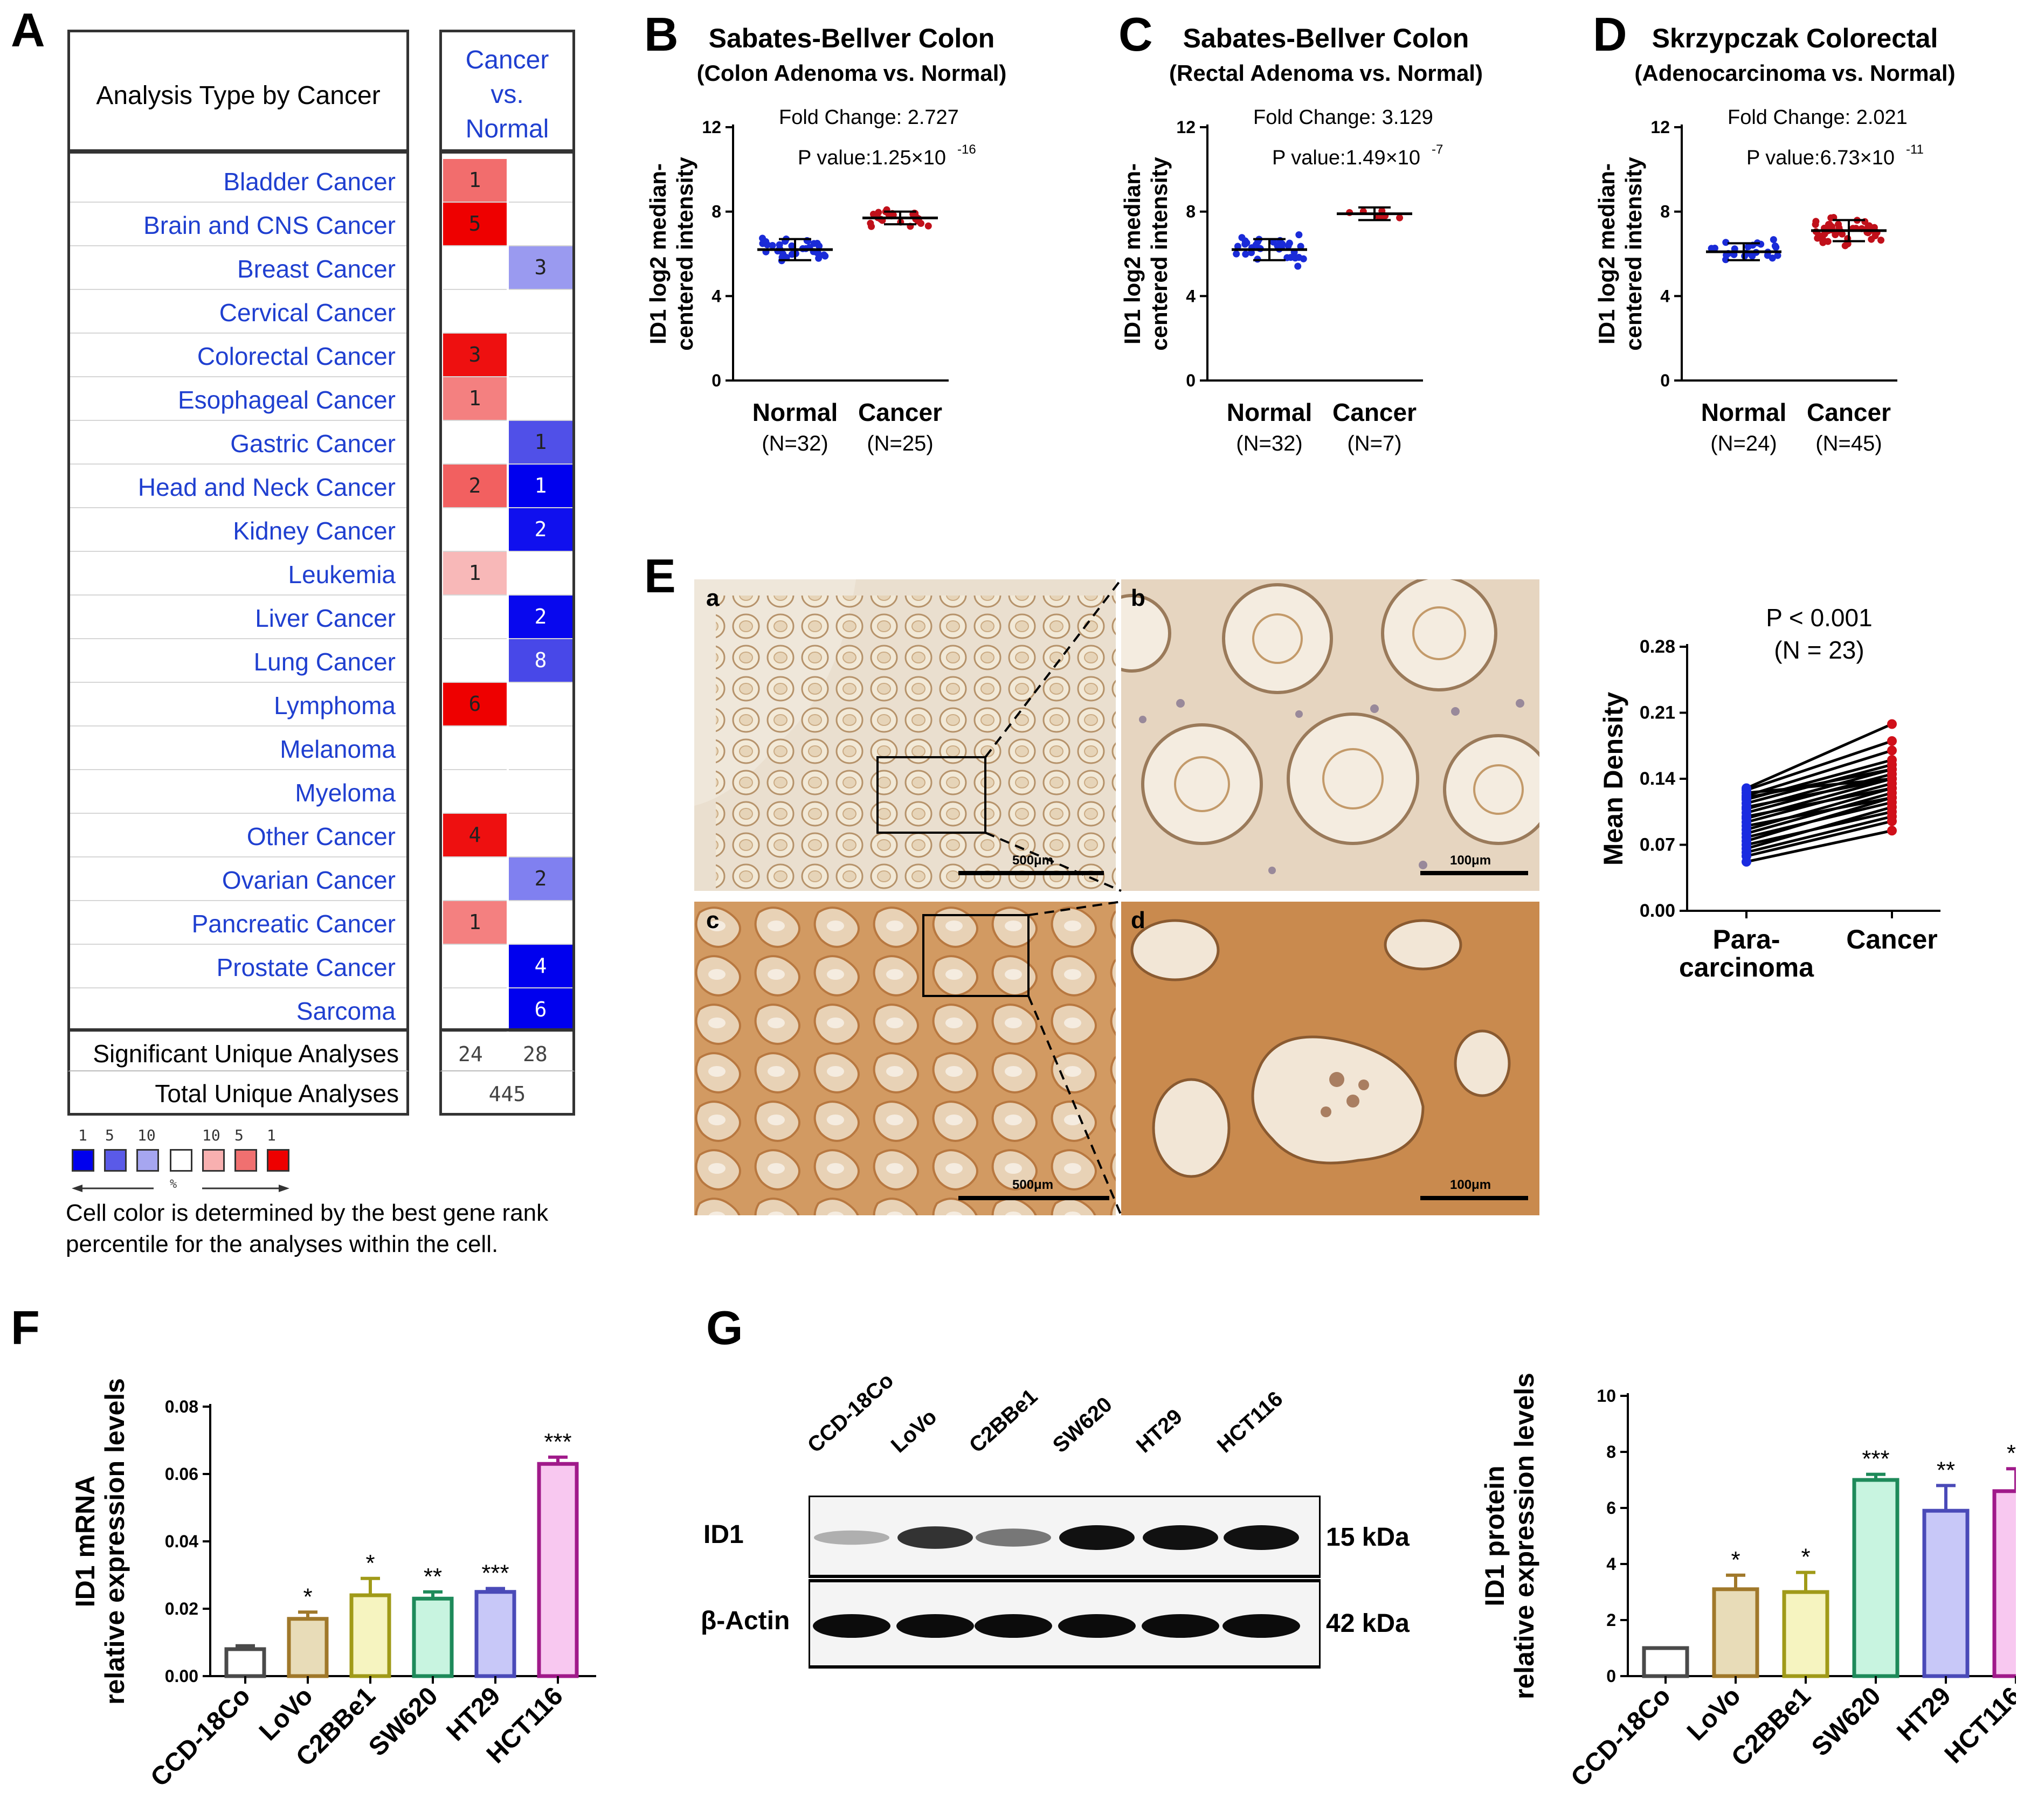 The image size is (2017, 1820). Describe the element at coordinates (238, 1010) in the screenshot. I see `cancer-row: Sarcoma` at that location.